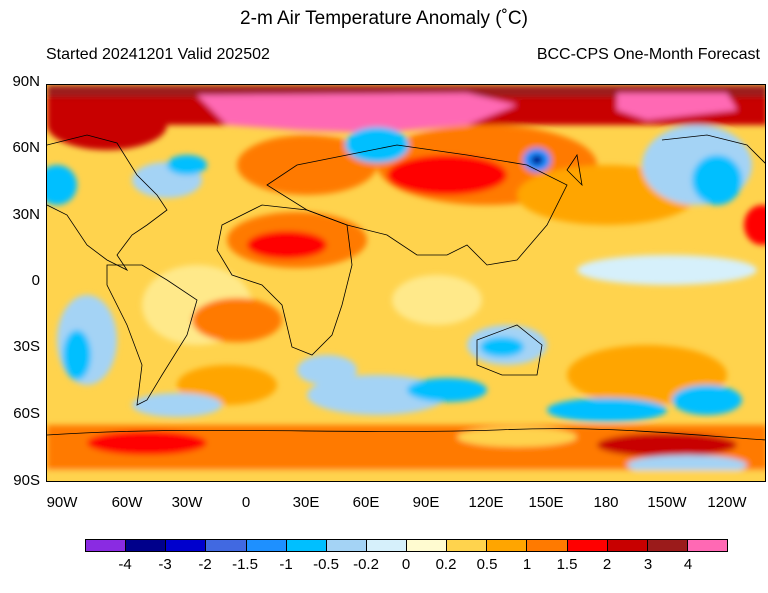 The height and width of the screenshot is (593, 768). Describe the element at coordinates (125, 564) in the screenshot. I see `colorbar-label: -4` at that location.